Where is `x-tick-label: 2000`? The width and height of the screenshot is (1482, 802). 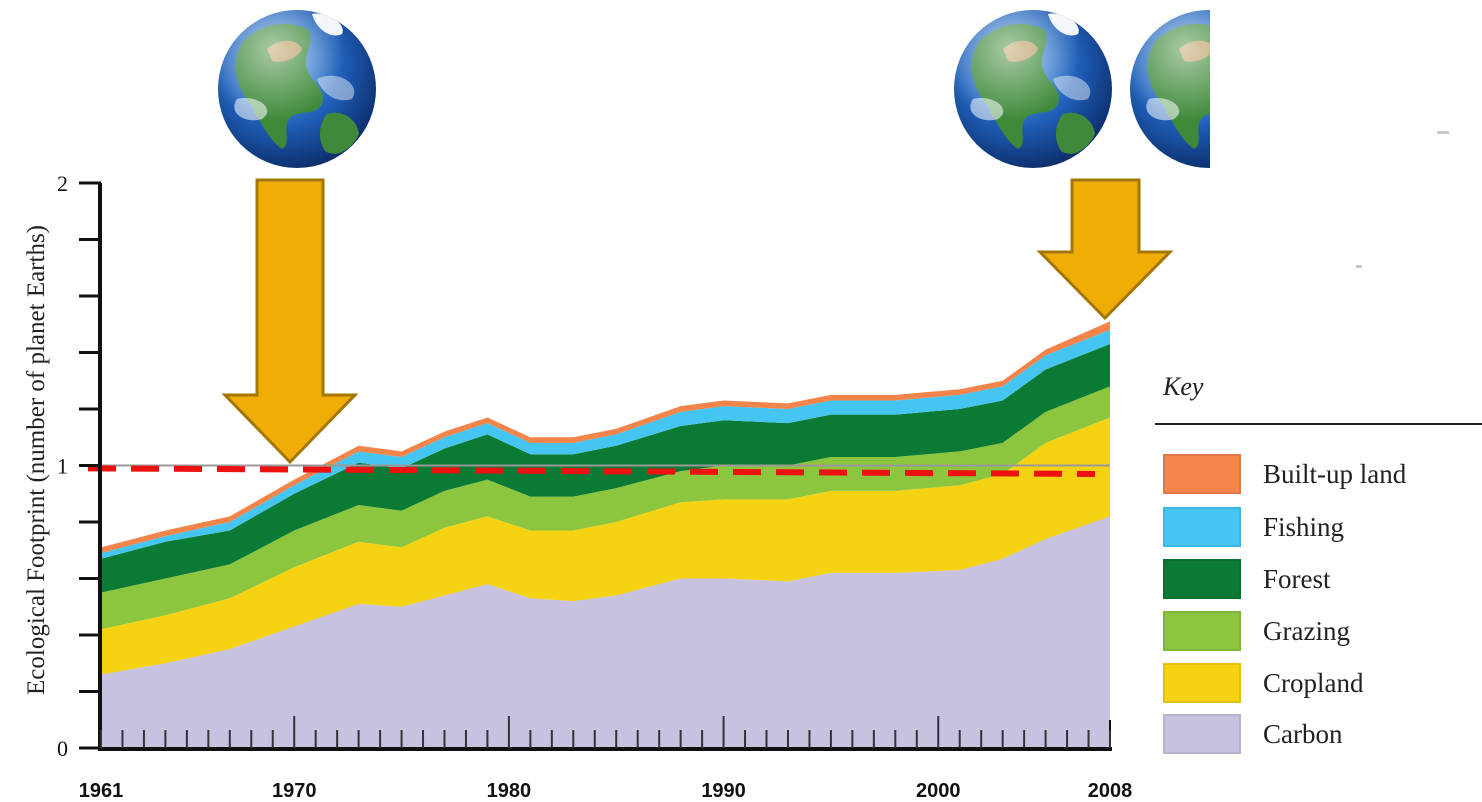
x-tick-label: 2000 is located at coordinates (938, 791).